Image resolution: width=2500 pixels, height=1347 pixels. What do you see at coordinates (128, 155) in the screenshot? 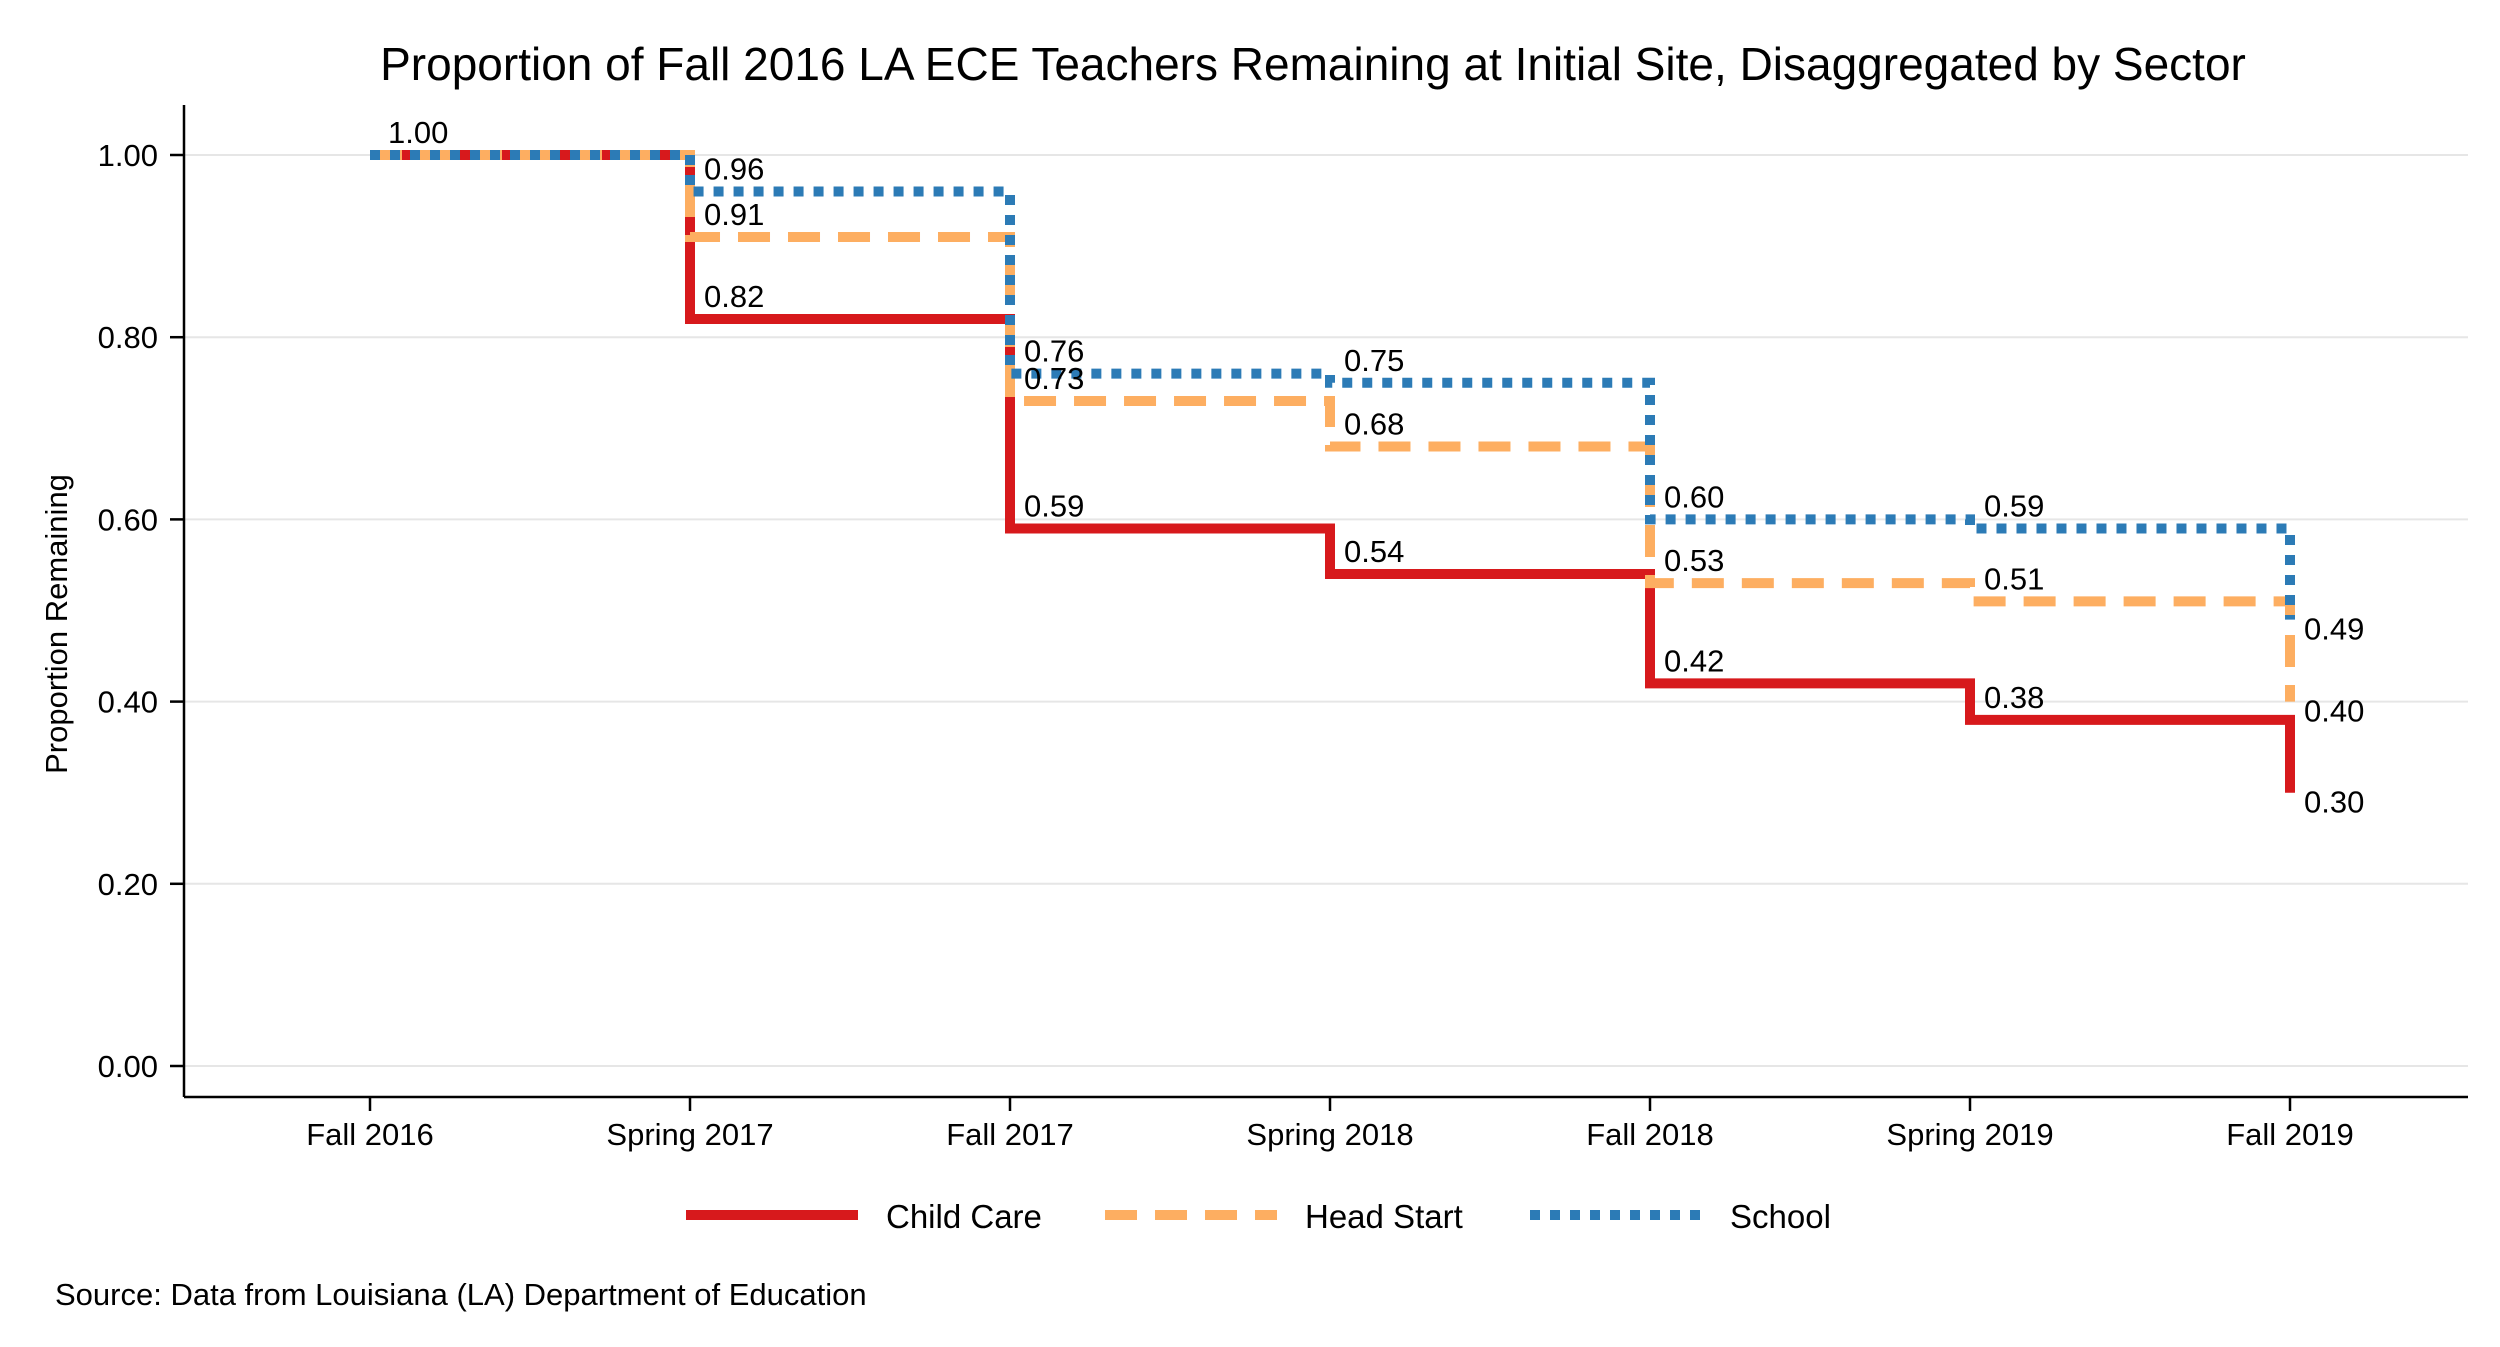
I see `y-tick-label: 1.00` at bounding box center [128, 155].